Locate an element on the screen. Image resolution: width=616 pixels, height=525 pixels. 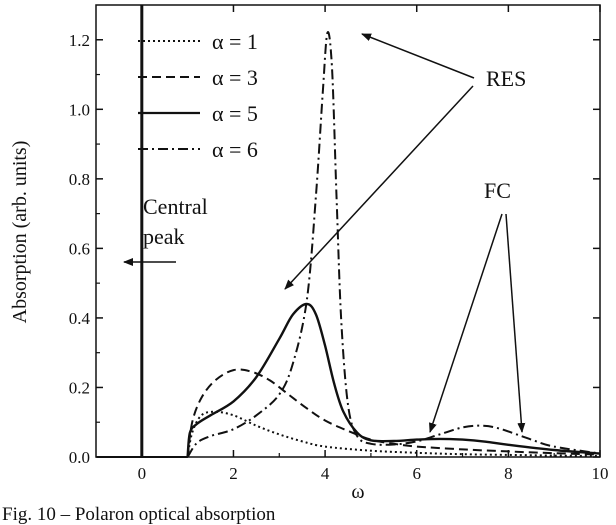
y-axis-label: Absorption (arb. units) is located at coordinates (20, 232).